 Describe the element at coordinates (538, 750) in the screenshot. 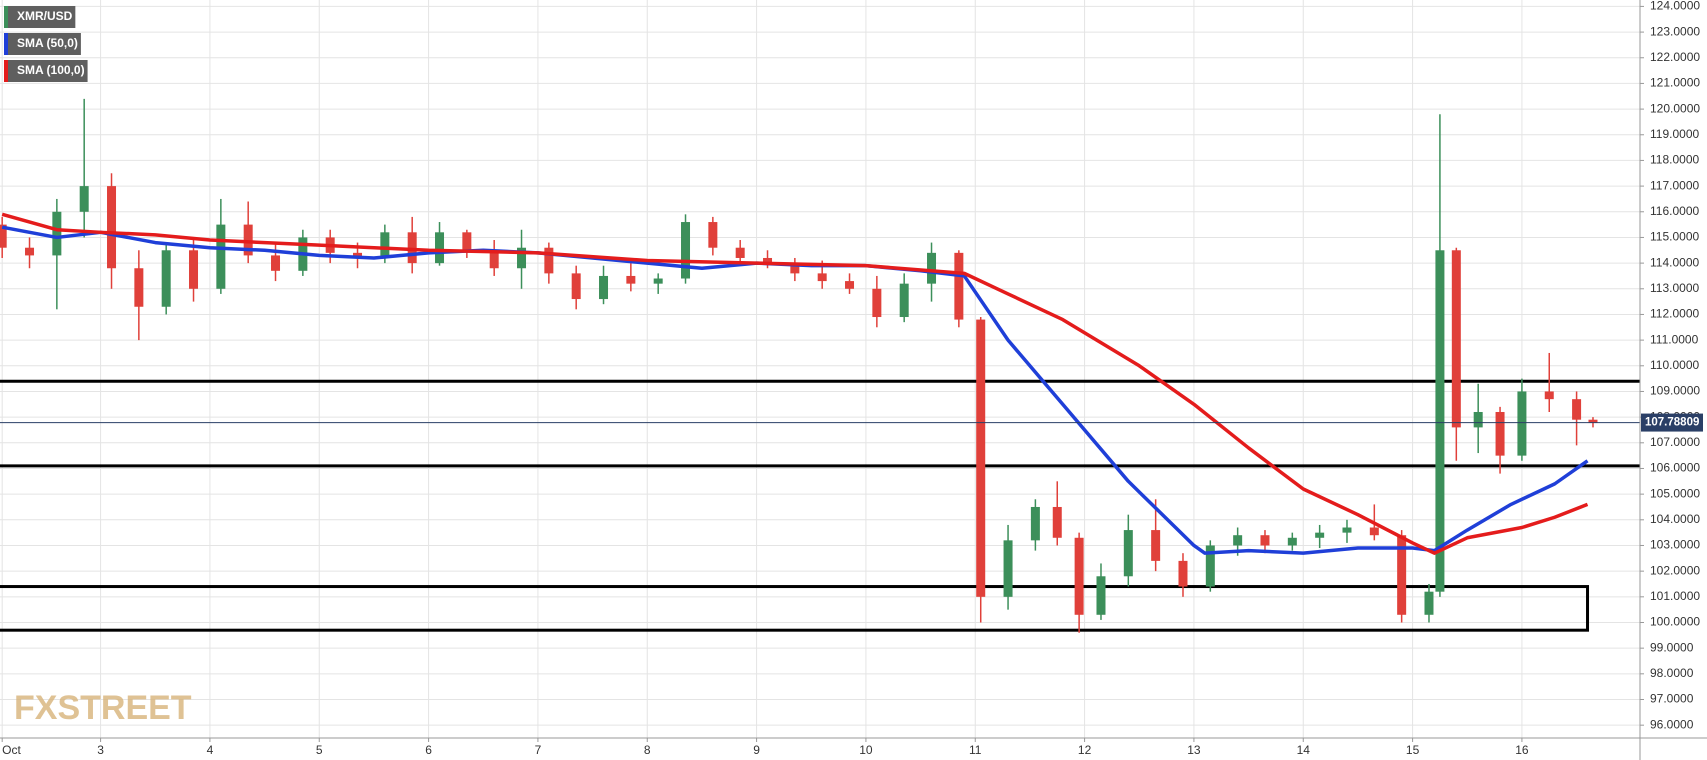

I see `x-tick-label: 7` at that location.